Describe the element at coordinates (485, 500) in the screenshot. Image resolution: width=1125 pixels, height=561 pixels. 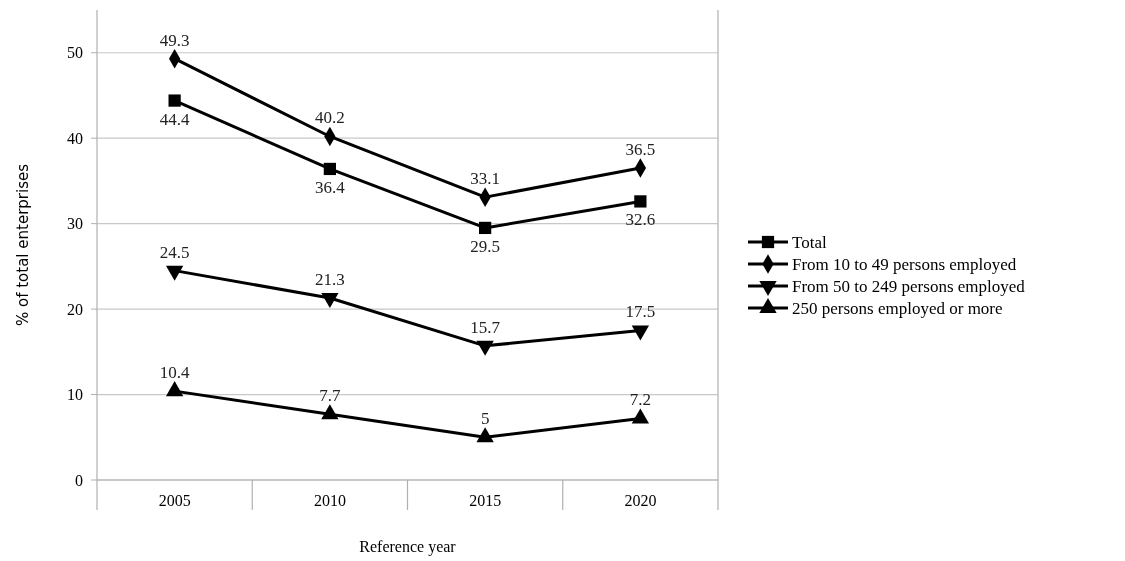
I see `x-tick-label: 2015` at that location.